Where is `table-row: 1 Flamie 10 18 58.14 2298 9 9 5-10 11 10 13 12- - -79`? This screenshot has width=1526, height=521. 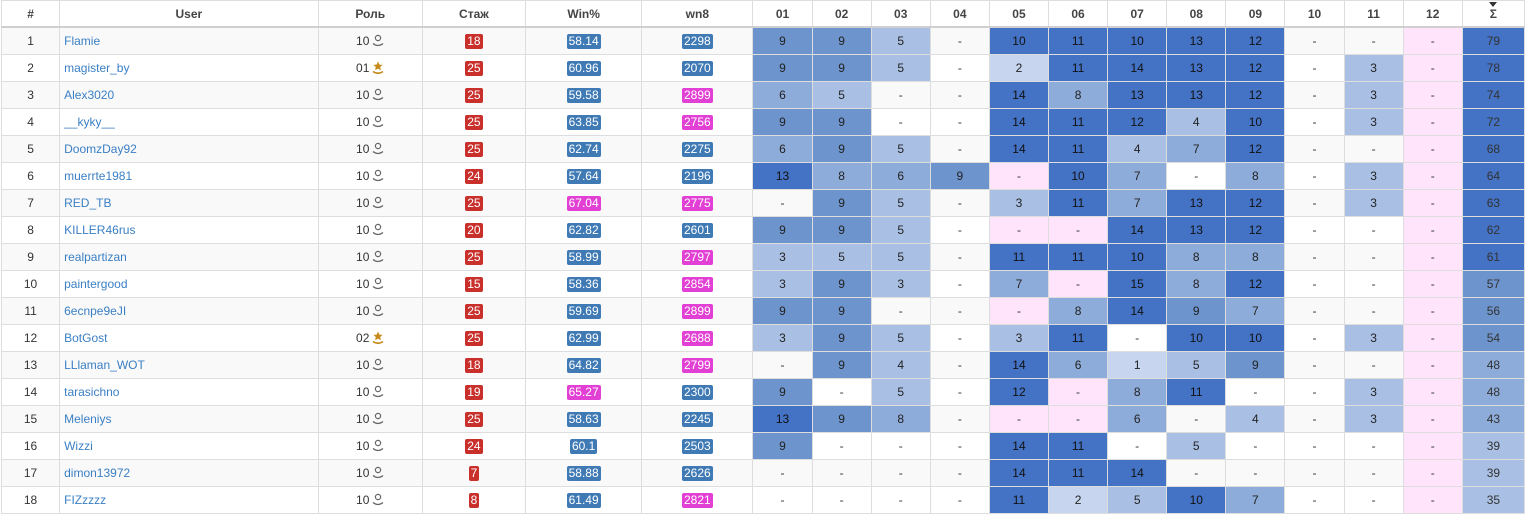
table-row: 1 Flamie 10 18 58.14 2298 9 9 5-10 11 10 13 12- - -79 is located at coordinates (763, 40).